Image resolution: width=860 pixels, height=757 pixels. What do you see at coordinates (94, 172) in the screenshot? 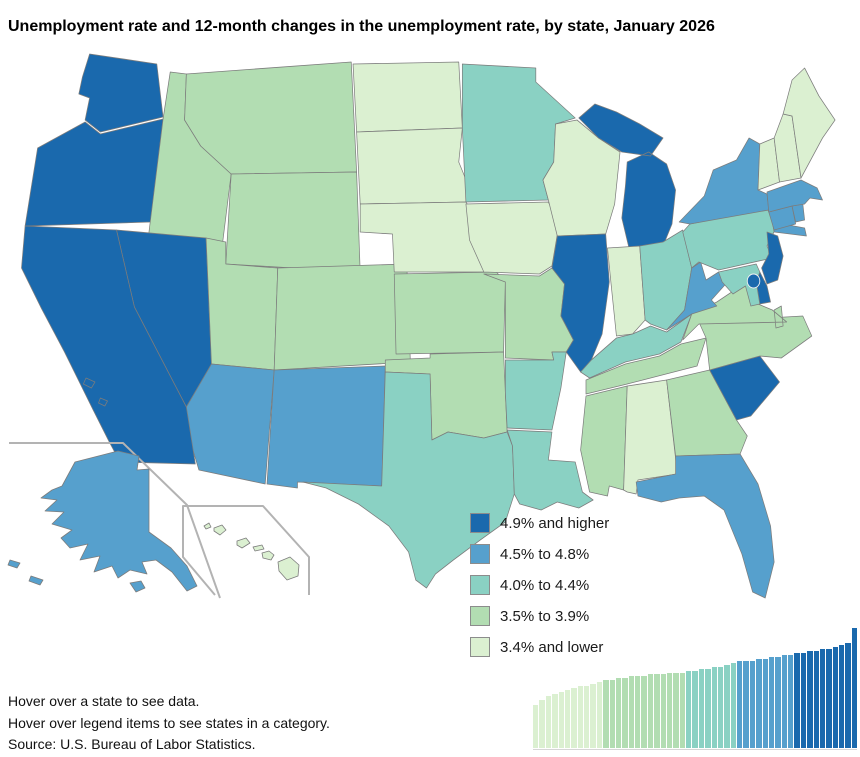
I see `state-or` at bounding box center [94, 172].